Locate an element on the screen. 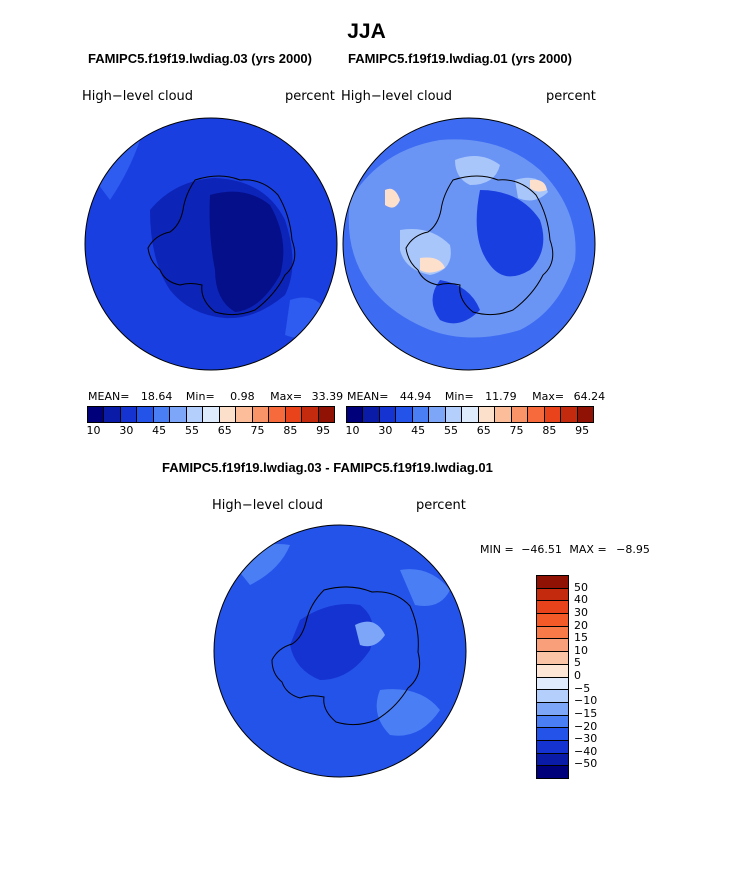 This screenshot has width=733, height=882. colorbar-tick-label: 0 is located at coordinates (577, 675).